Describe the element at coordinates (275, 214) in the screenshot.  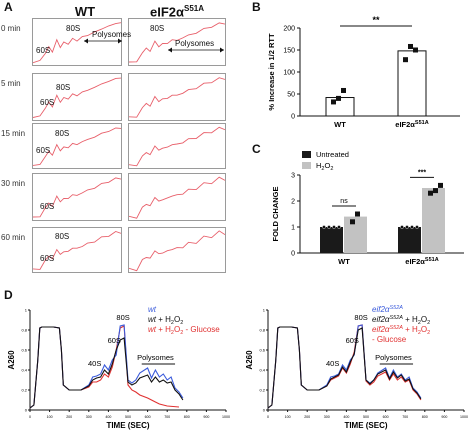
I see `y-axis-label: FOLD CHANGE` at that location.